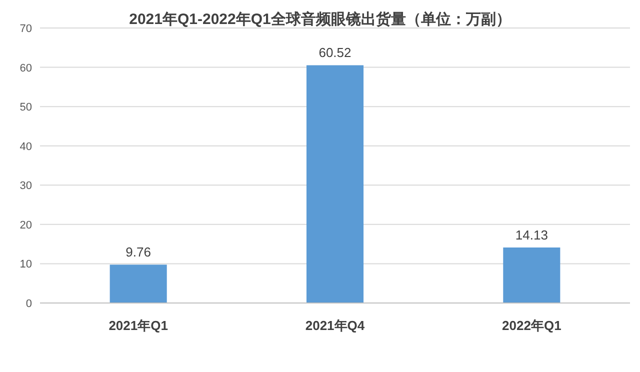  What do you see at coordinates (26, 186) in the screenshot?
I see `y-tick-label: 30` at bounding box center [26, 186].